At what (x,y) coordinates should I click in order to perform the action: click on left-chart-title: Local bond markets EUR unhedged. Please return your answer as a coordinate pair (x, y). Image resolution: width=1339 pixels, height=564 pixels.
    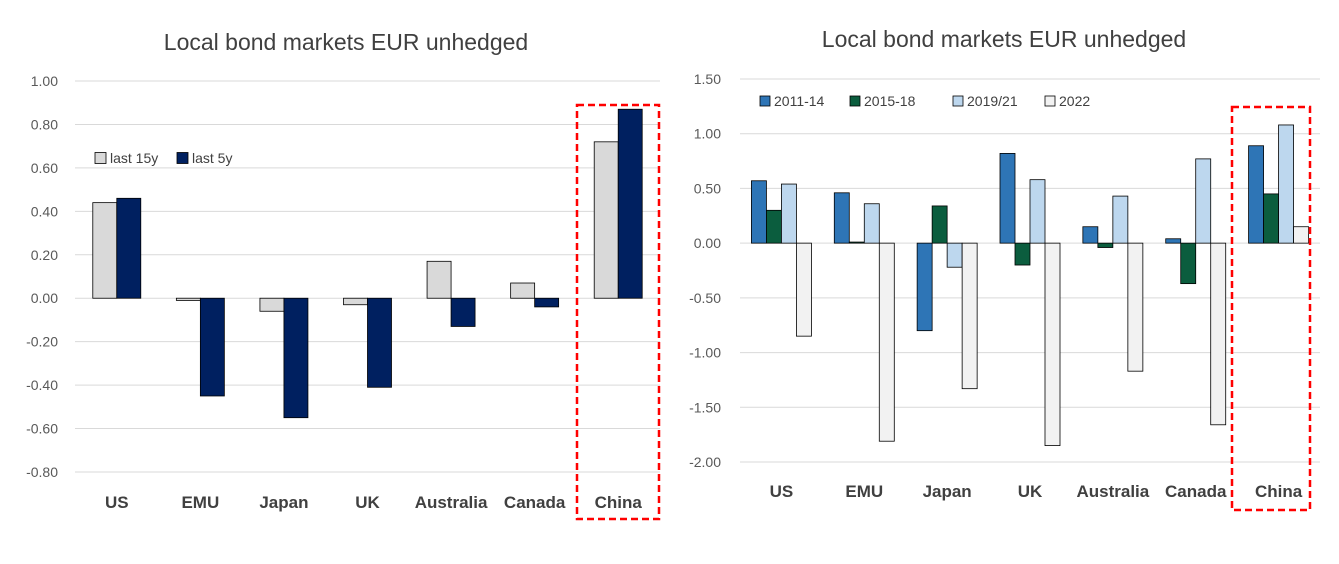
    Looking at the image, I should click on (346, 42).